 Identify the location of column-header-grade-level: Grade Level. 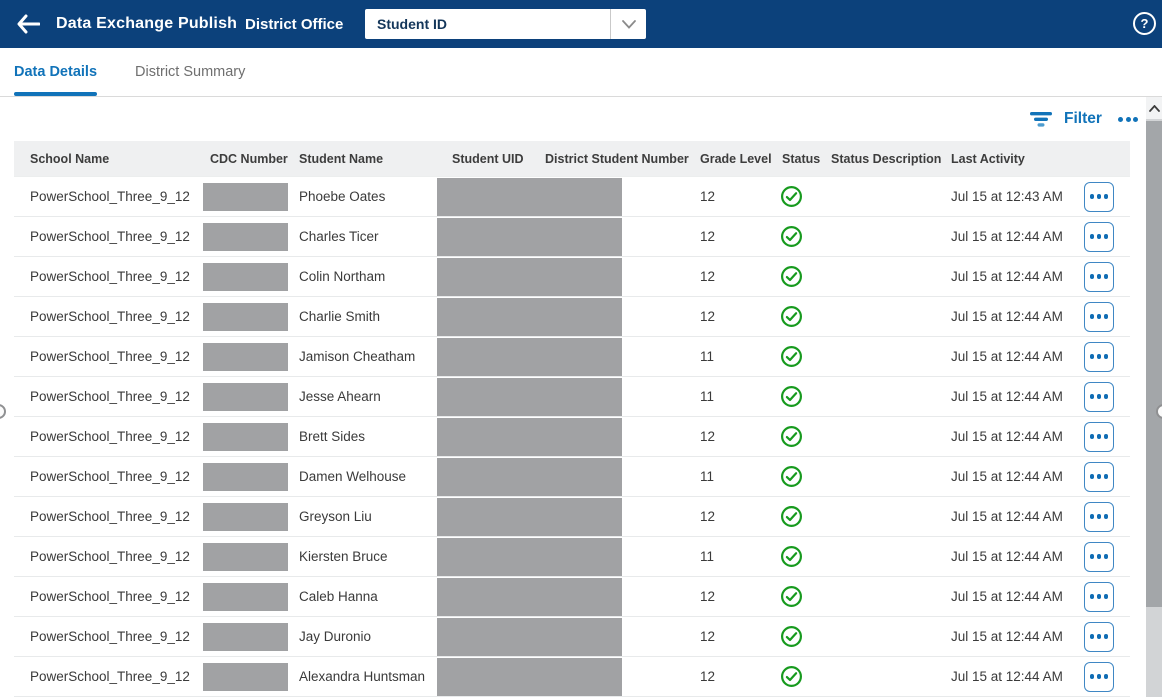
(736, 158).